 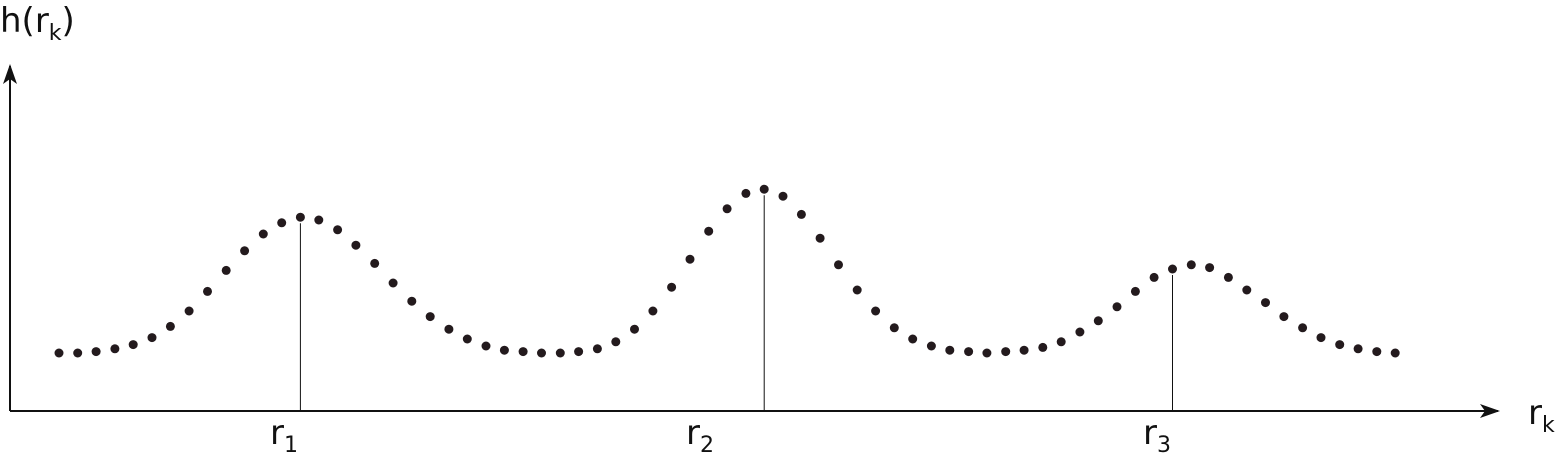 I want to click on y-axis-label: h(rk), so click(x=37, y=23).